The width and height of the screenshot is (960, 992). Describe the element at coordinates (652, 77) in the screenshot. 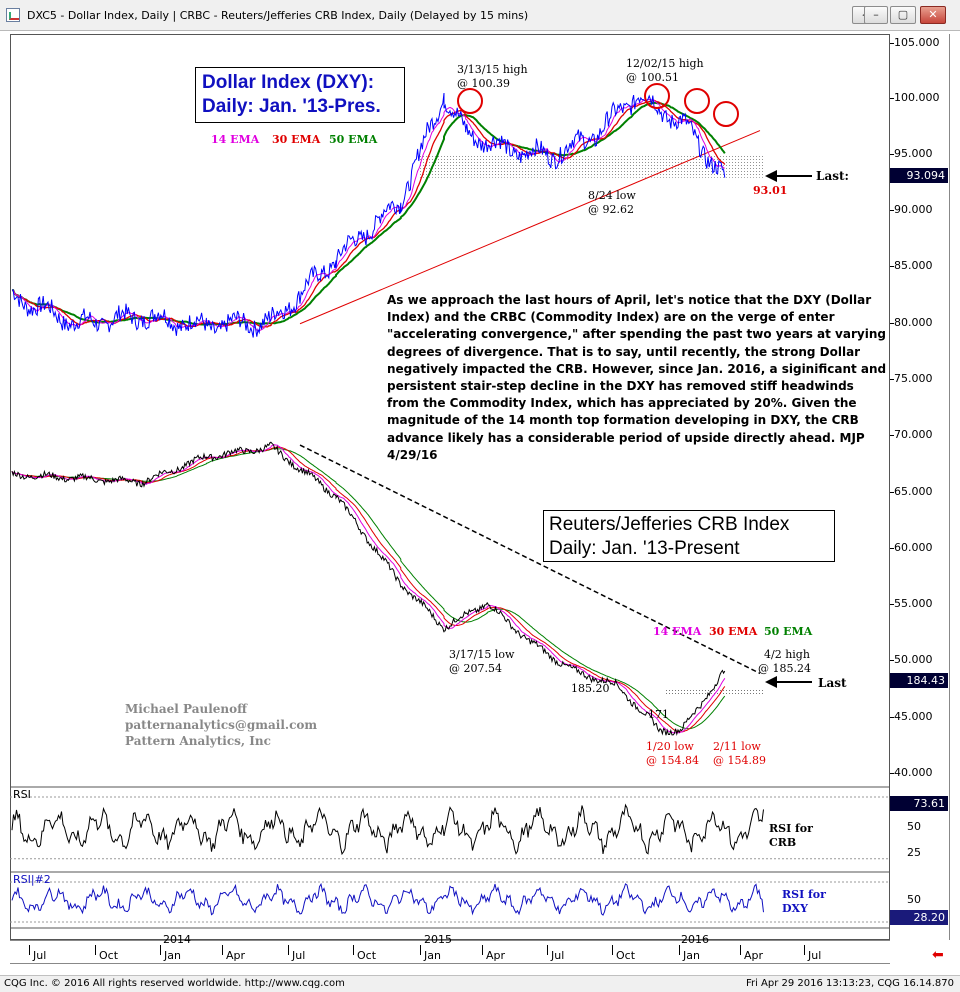

I see `dxy-high2-value: @ 100.51` at that location.